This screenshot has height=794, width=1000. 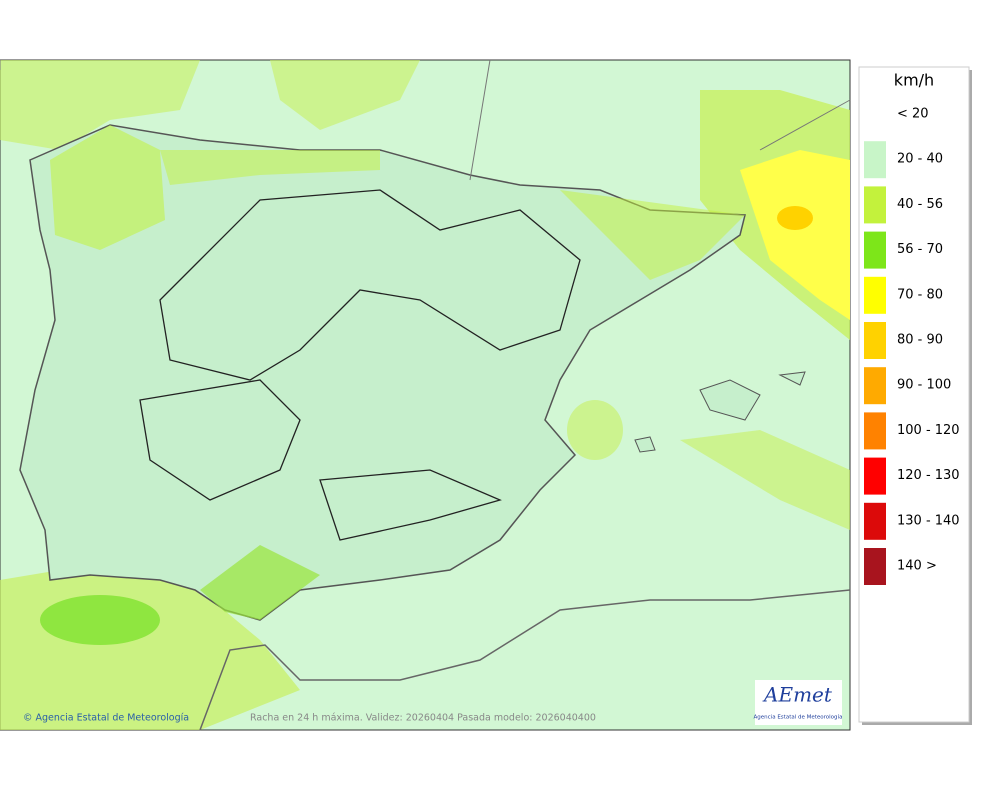 I want to click on coast-line, so click(x=425, y=120).